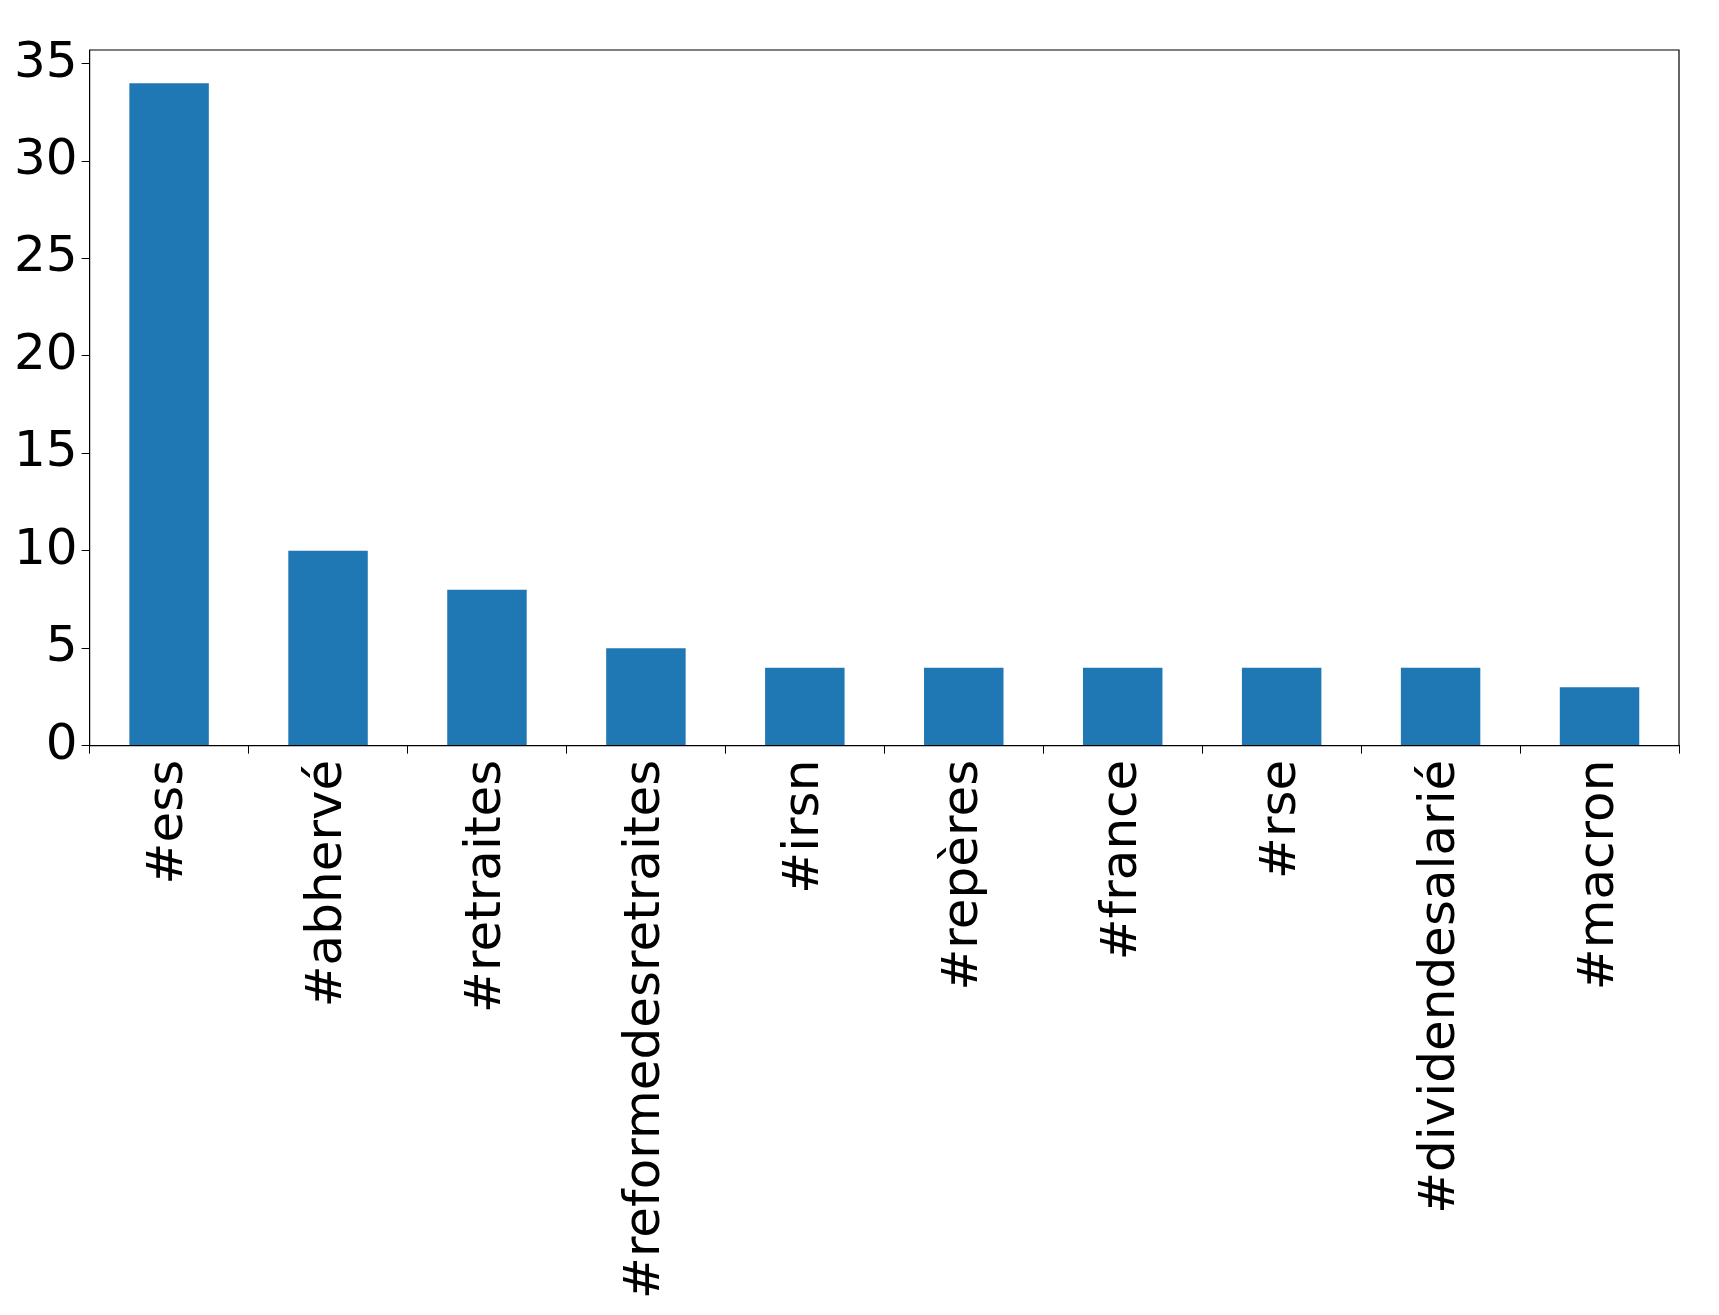  I want to click on x-tick-label: #macron, so click(1595, 875).